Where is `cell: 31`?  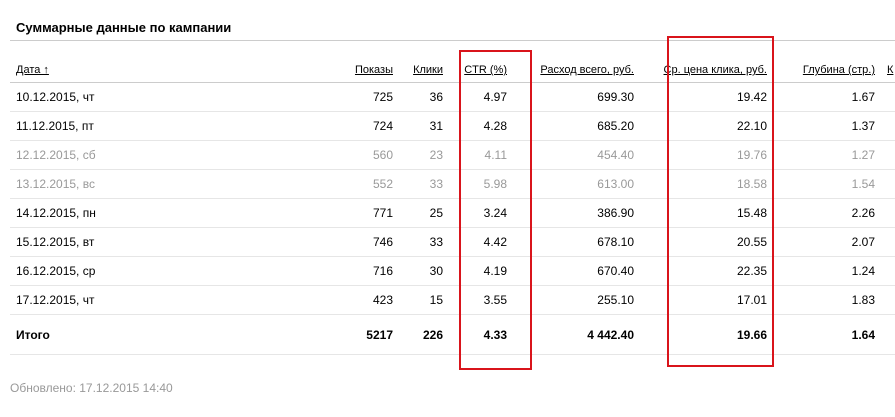 cell: 31 is located at coordinates (436, 126).